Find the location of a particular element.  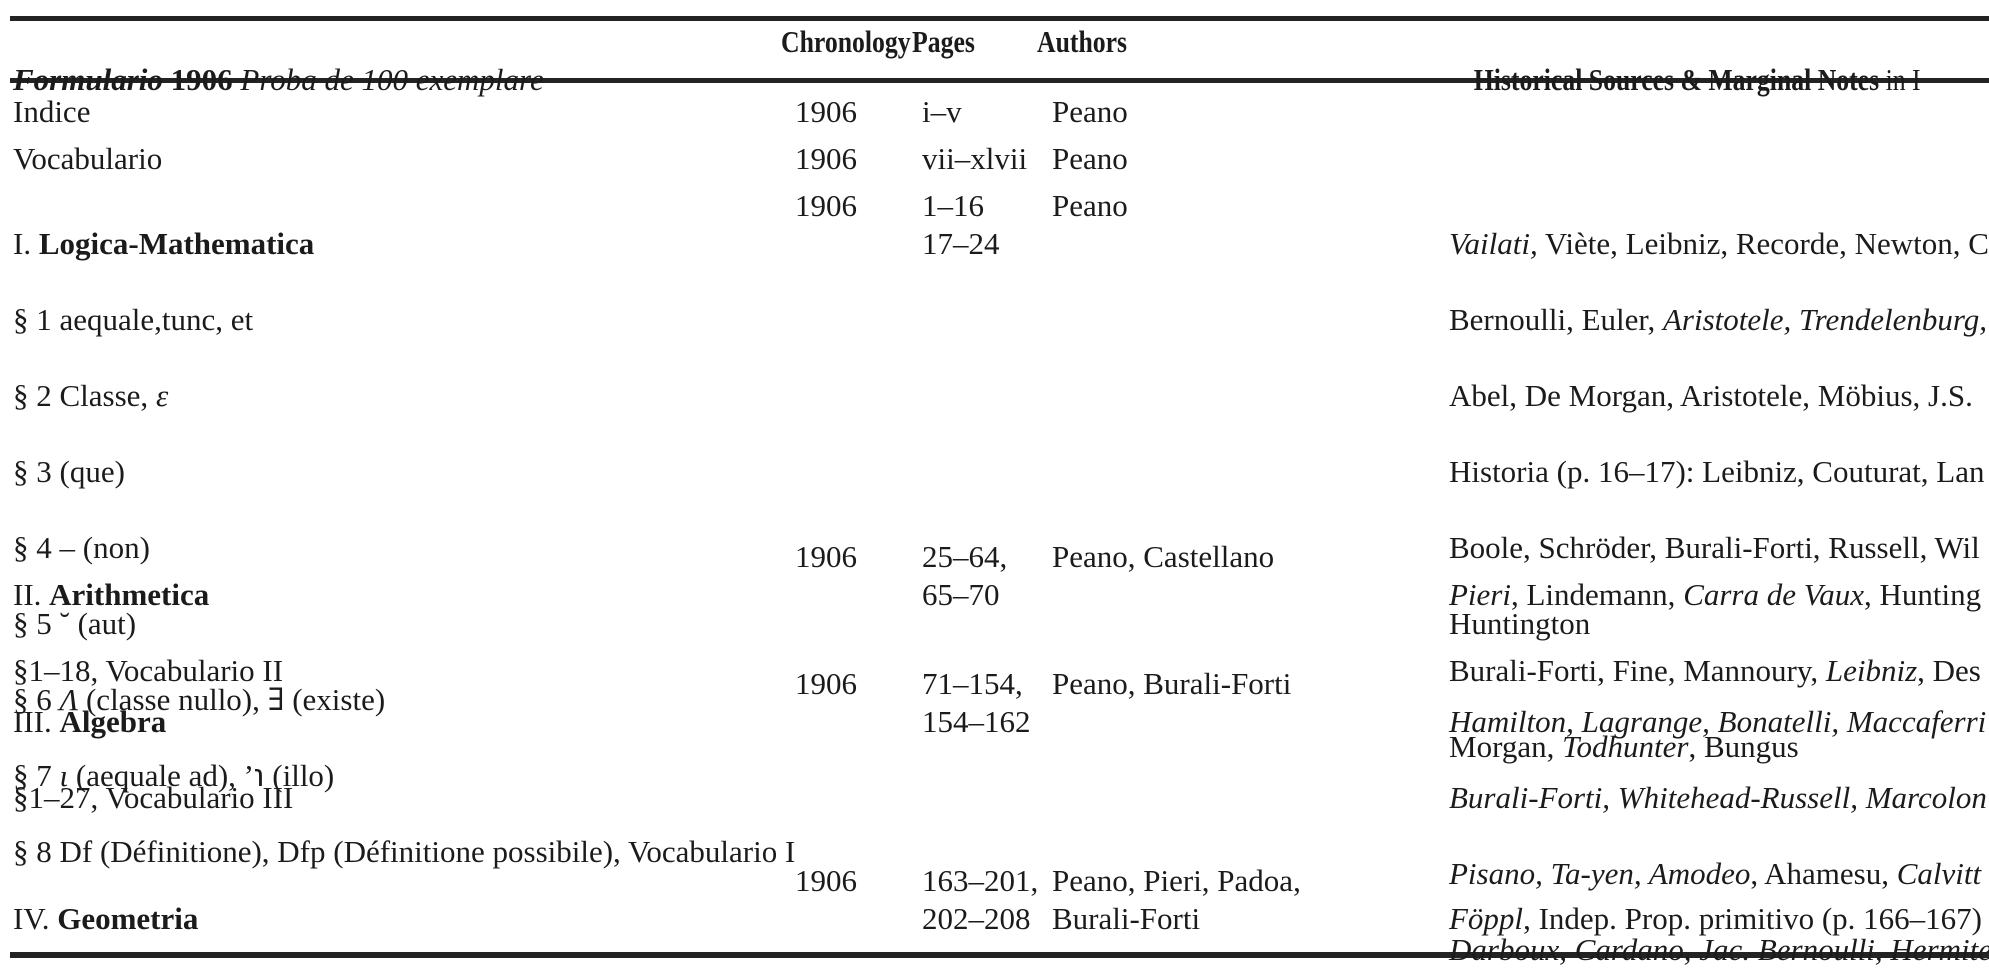

row-vocabulario-section: Vocabulario is located at coordinates (88, 158).